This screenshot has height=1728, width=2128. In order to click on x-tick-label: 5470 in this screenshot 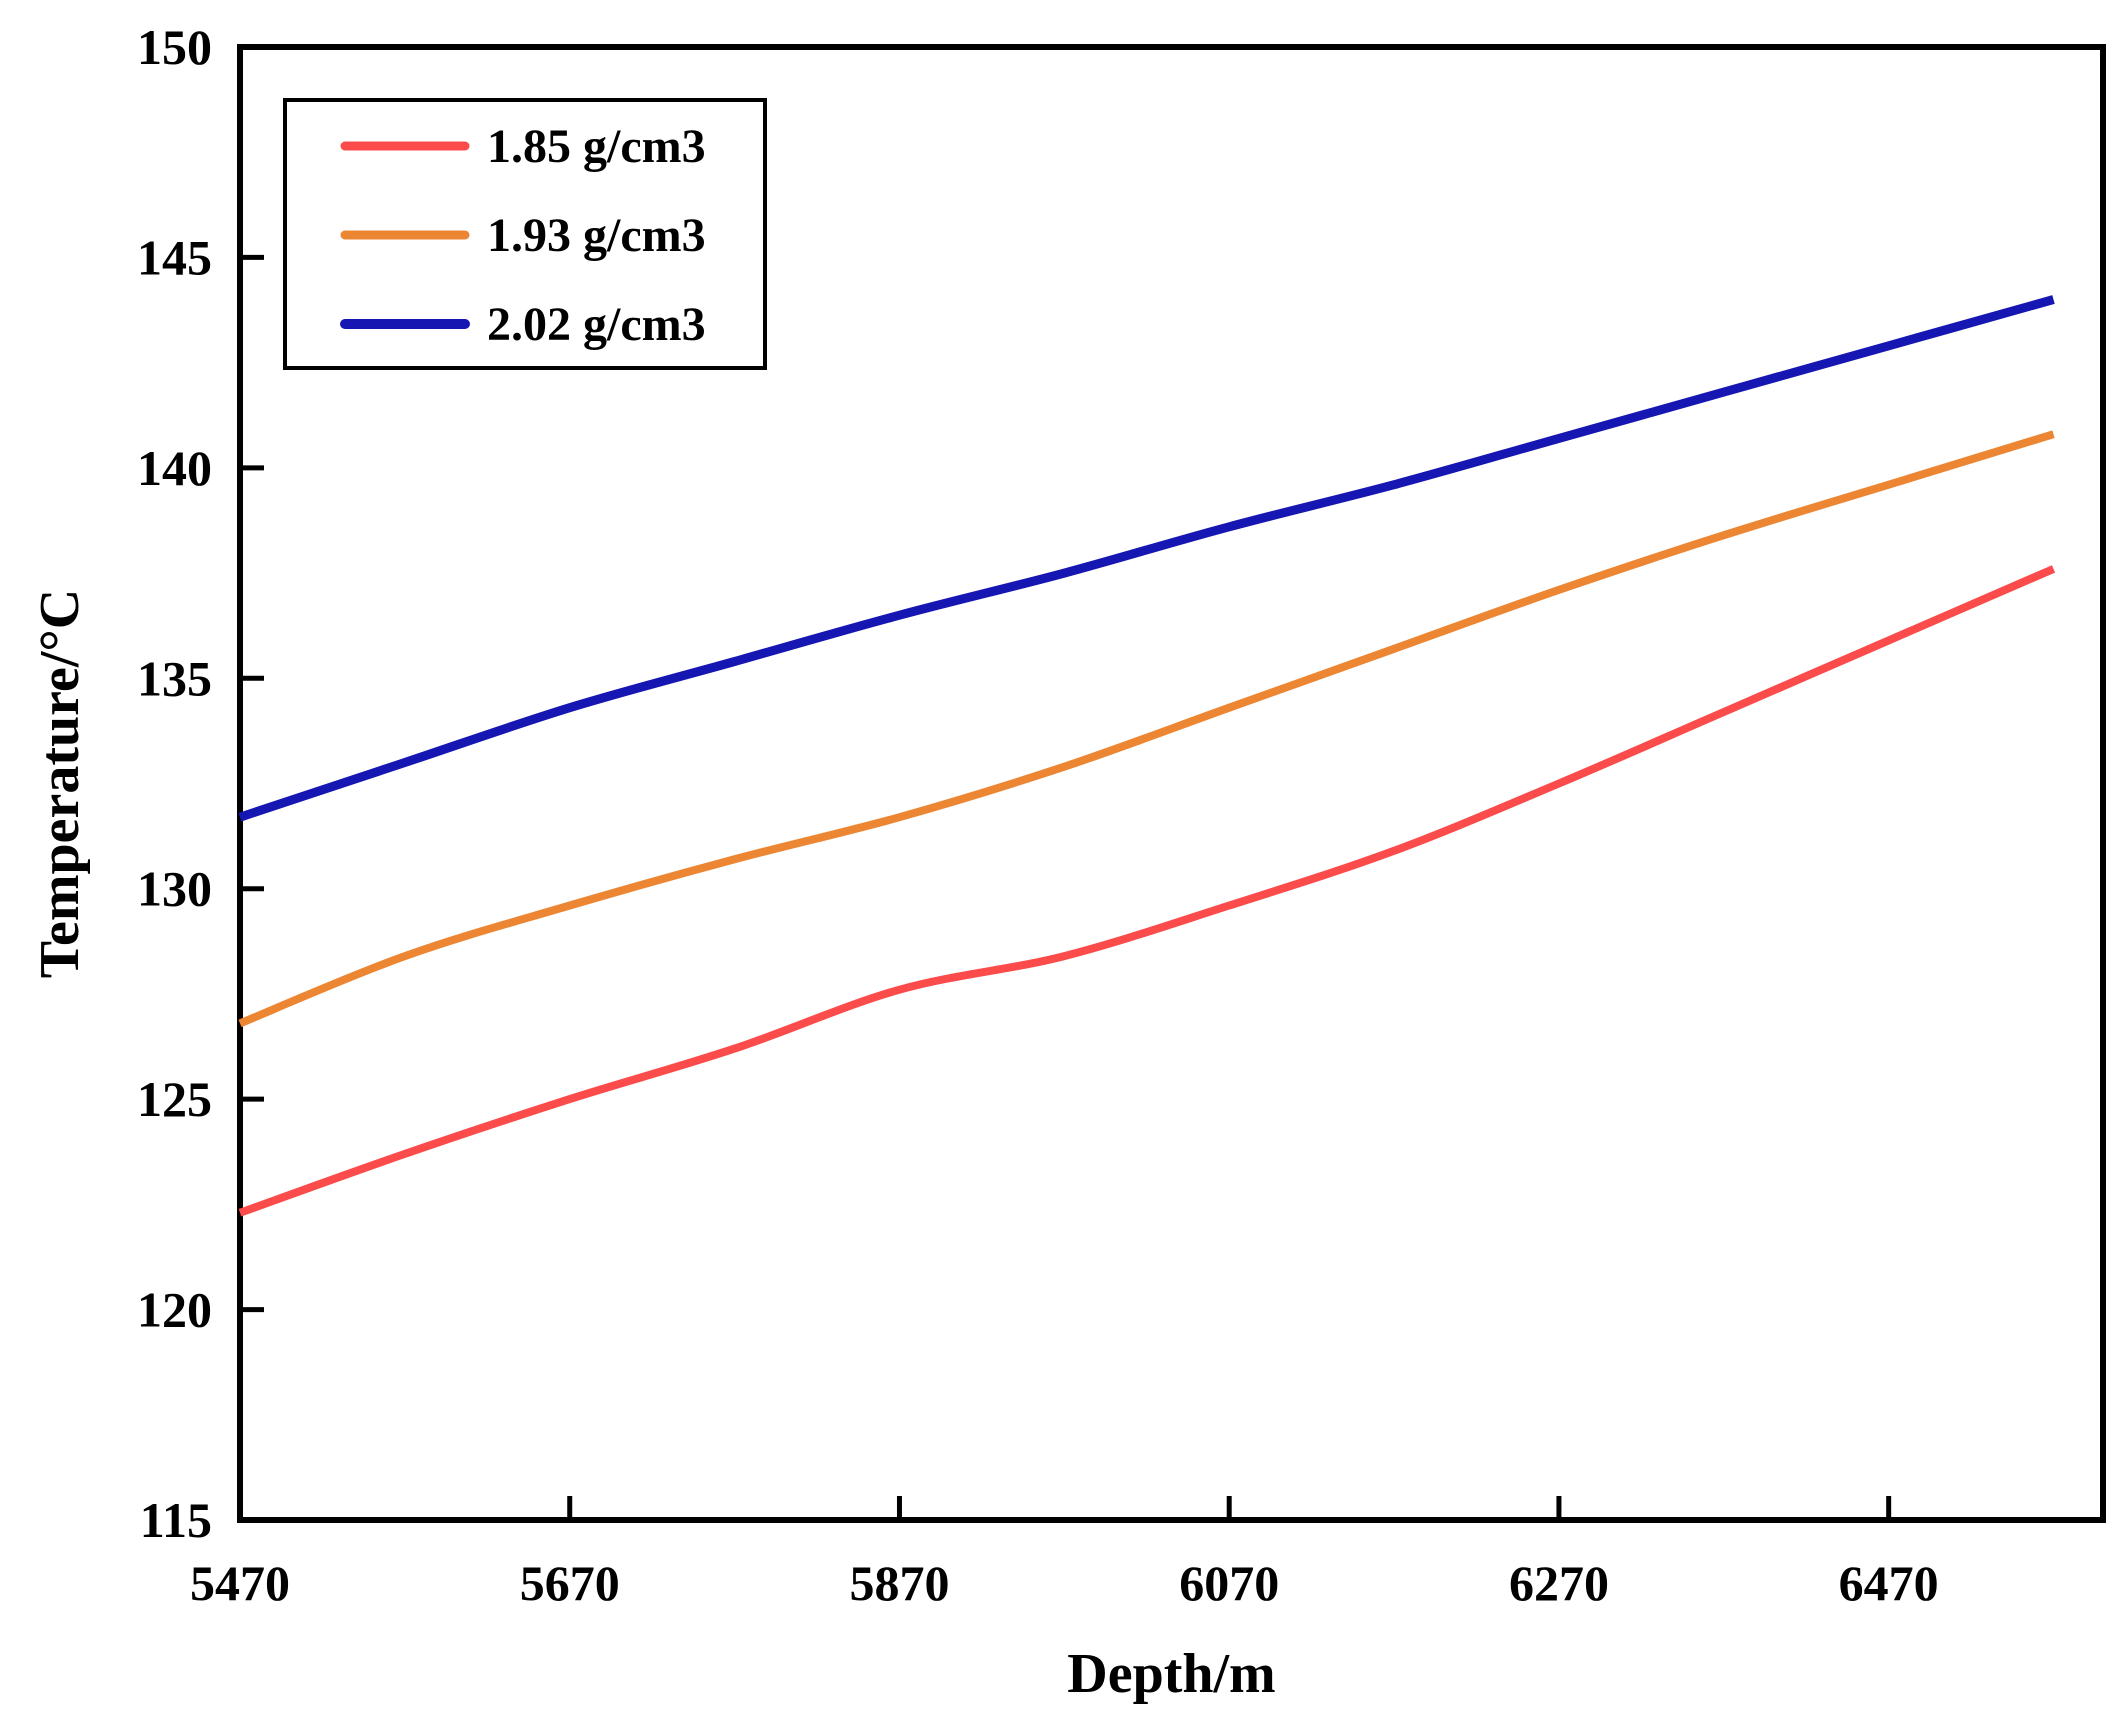, I will do `click(240, 1583)`.